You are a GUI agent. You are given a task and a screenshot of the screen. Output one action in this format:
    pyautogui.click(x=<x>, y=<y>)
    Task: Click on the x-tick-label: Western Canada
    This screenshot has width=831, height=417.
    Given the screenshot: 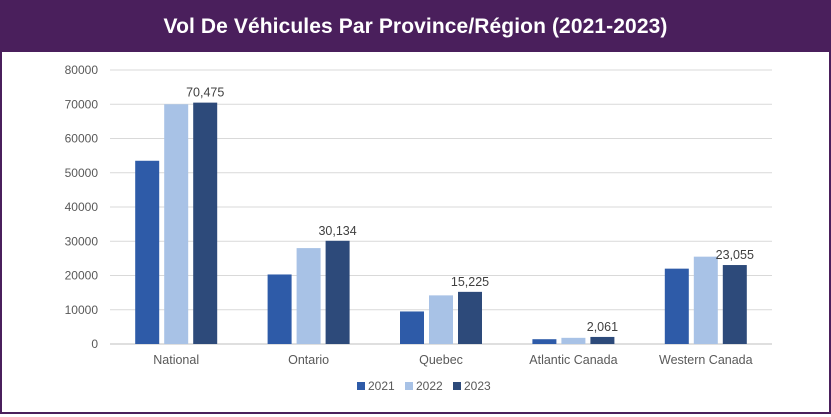 What is the action you would take?
    pyautogui.click(x=706, y=360)
    